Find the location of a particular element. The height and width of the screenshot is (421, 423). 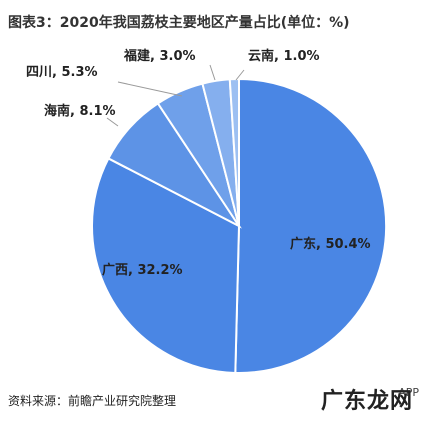

watermark-tag: APP is located at coordinates (408, 392).